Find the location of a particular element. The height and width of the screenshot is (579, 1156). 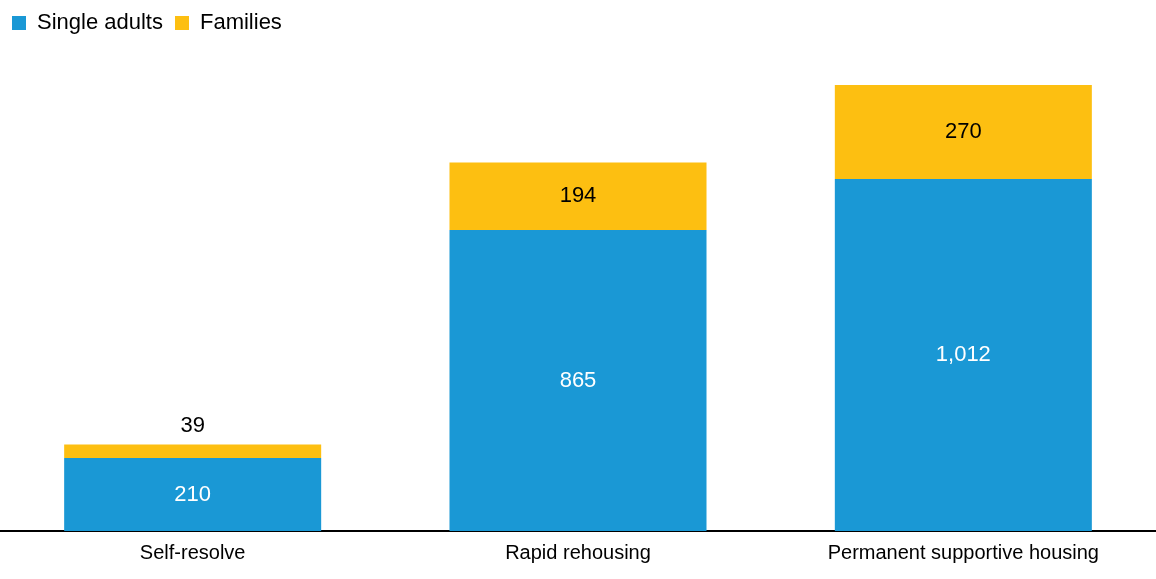

data-label: 270 is located at coordinates (963, 131).